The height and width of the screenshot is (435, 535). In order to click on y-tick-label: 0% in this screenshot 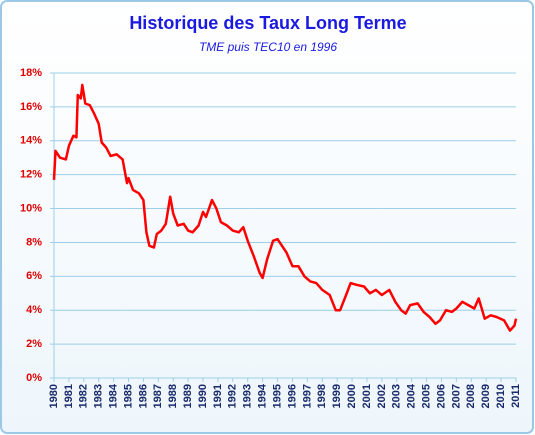, I will do `click(34, 378)`.